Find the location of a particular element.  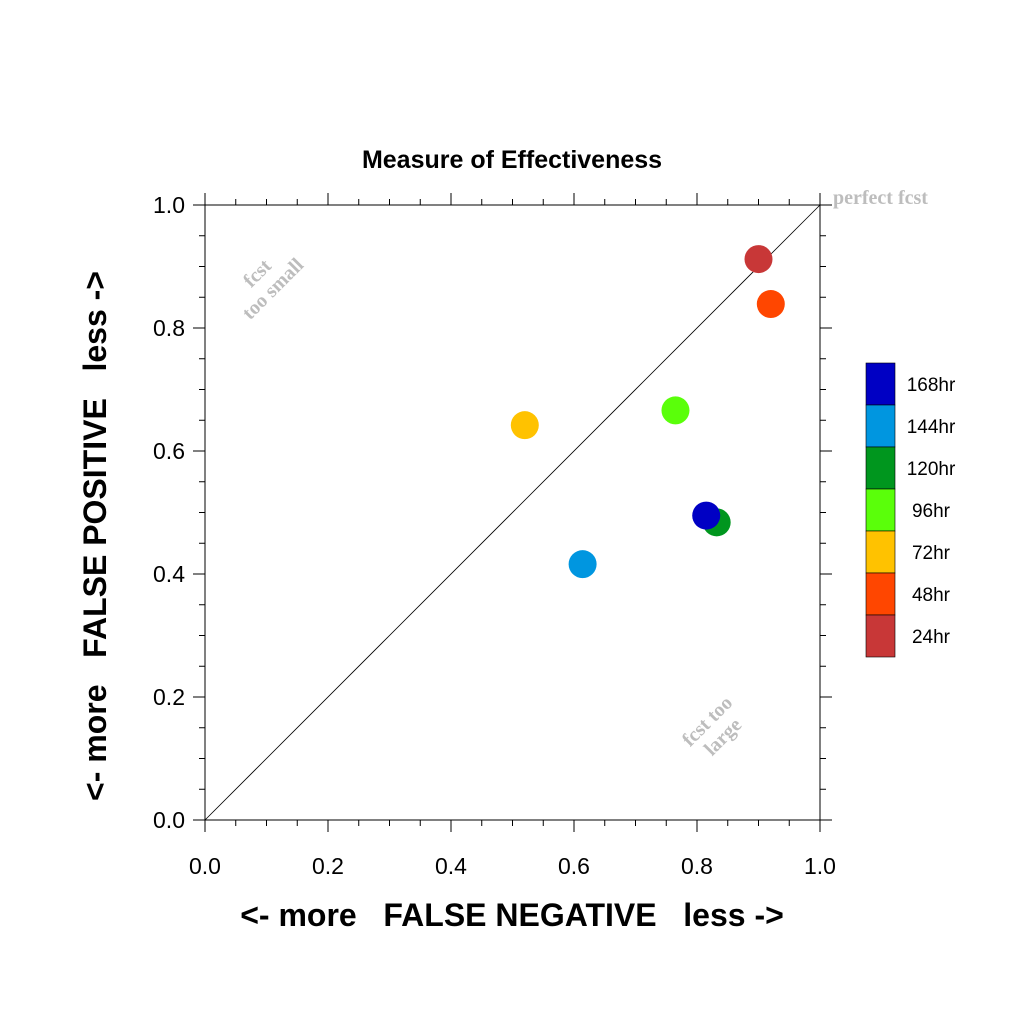

y-tick-label: 0.4 is located at coordinates (169, 574).